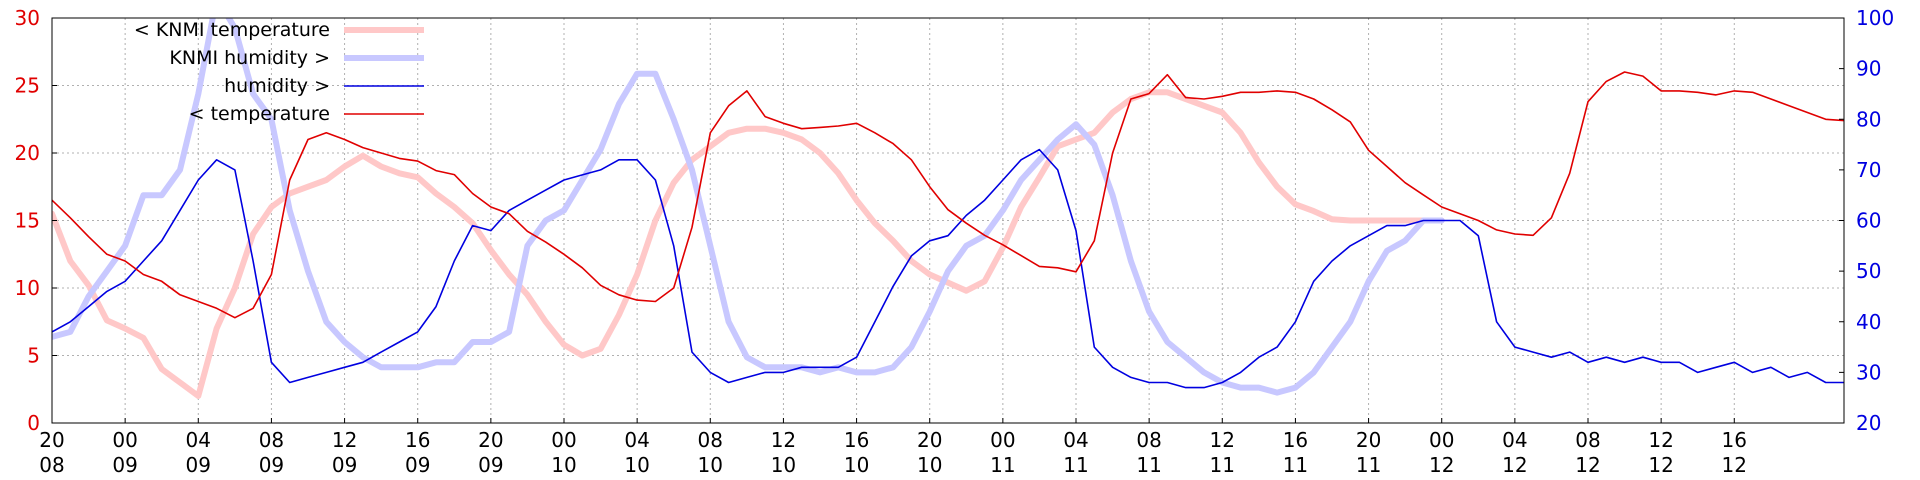 This screenshot has width=1920, height=480. I want to click on right-tick-label: 40, so click(1868, 322).